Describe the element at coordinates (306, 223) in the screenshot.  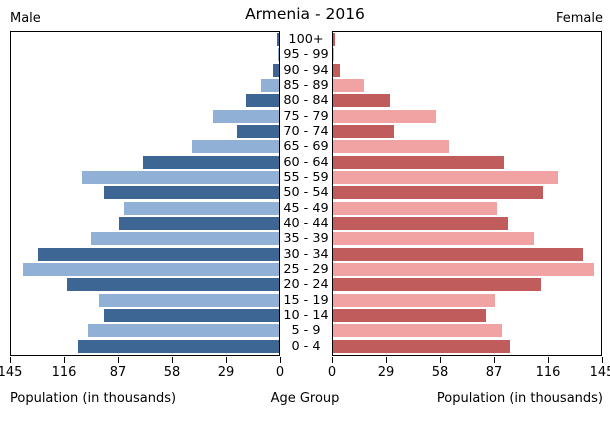
I see `age-group-label: 40 - 44` at that location.